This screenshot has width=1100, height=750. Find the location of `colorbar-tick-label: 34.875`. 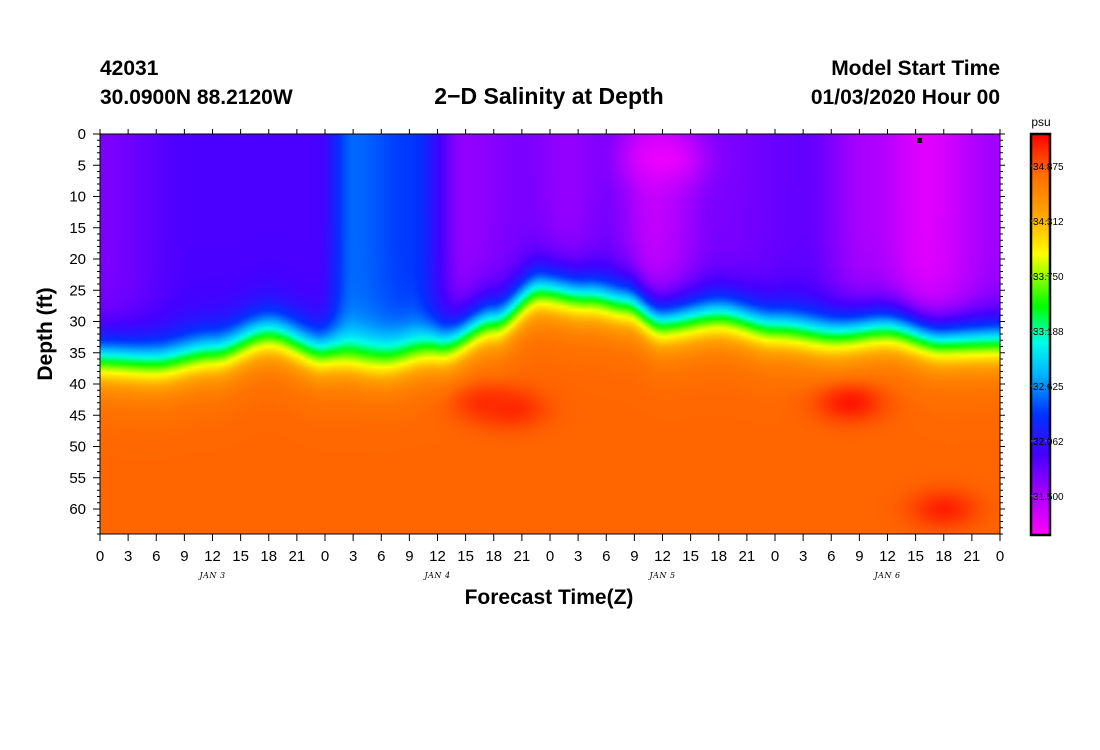

colorbar-tick-label: 34.875 is located at coordinates (1048, 167).